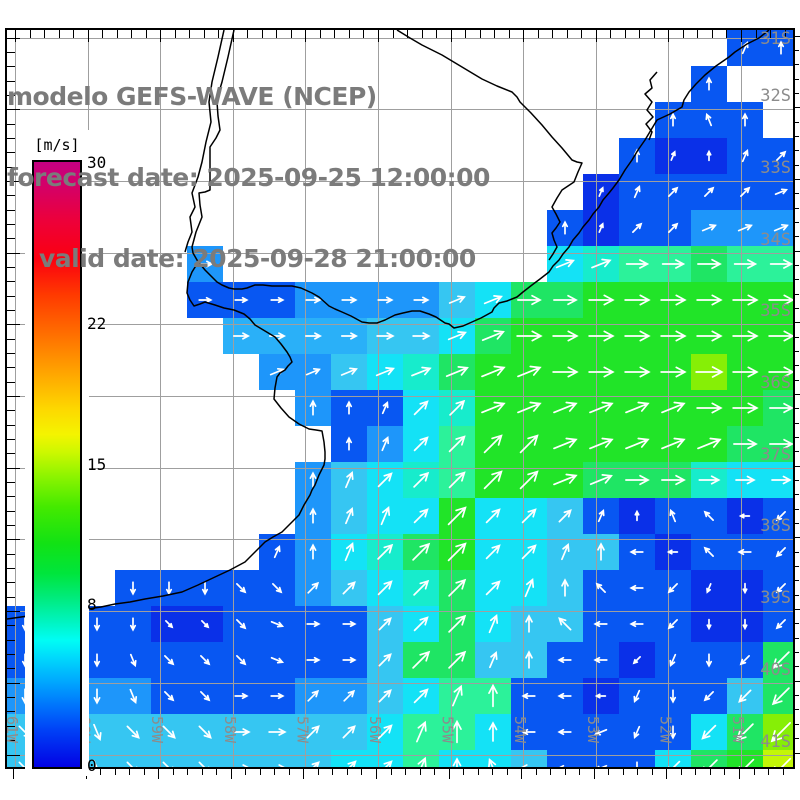 The height and width of the screenshot is (800, 800). Describe the element at coordinates (447, 730) in the screenshot. I see `longitude-label: 55W` at that location.